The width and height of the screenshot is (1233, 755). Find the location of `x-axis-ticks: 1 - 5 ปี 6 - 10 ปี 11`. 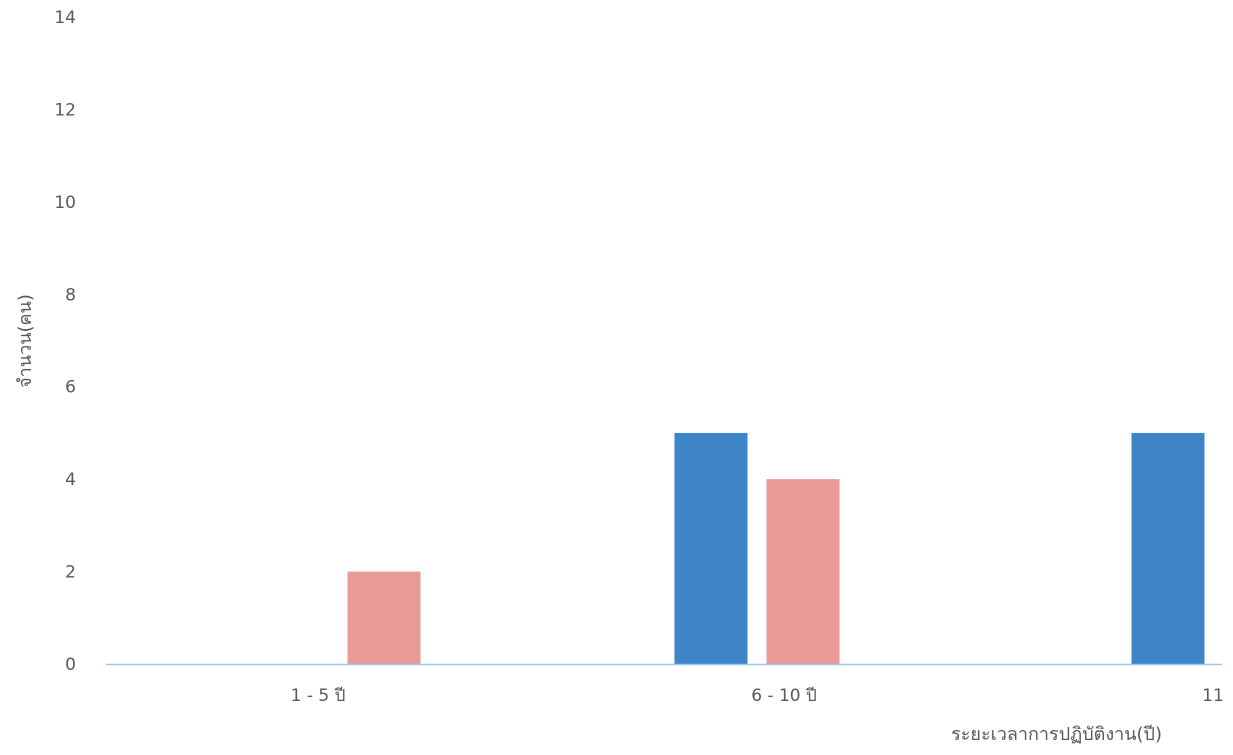

x-axis-ticks: 1 - 5 ปี 6 - 10 ปี 11 is located at coordinates (757, 696).